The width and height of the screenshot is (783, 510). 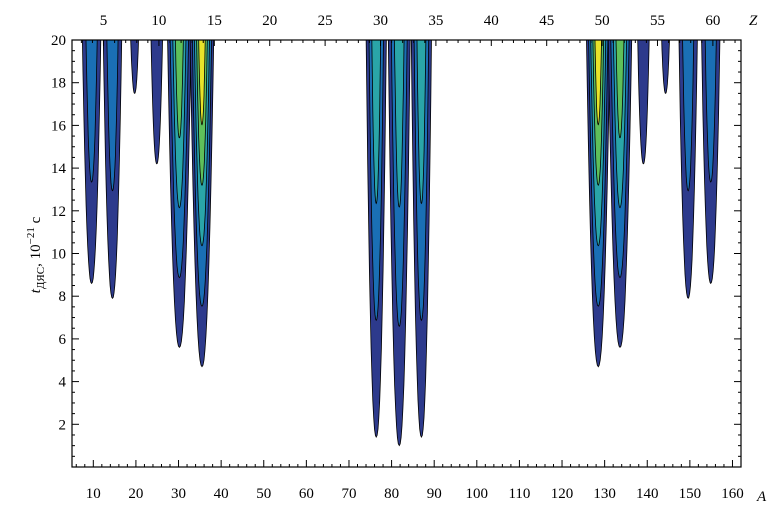 I want to click on y-tick-label: 18, so click(x=58, y=84).